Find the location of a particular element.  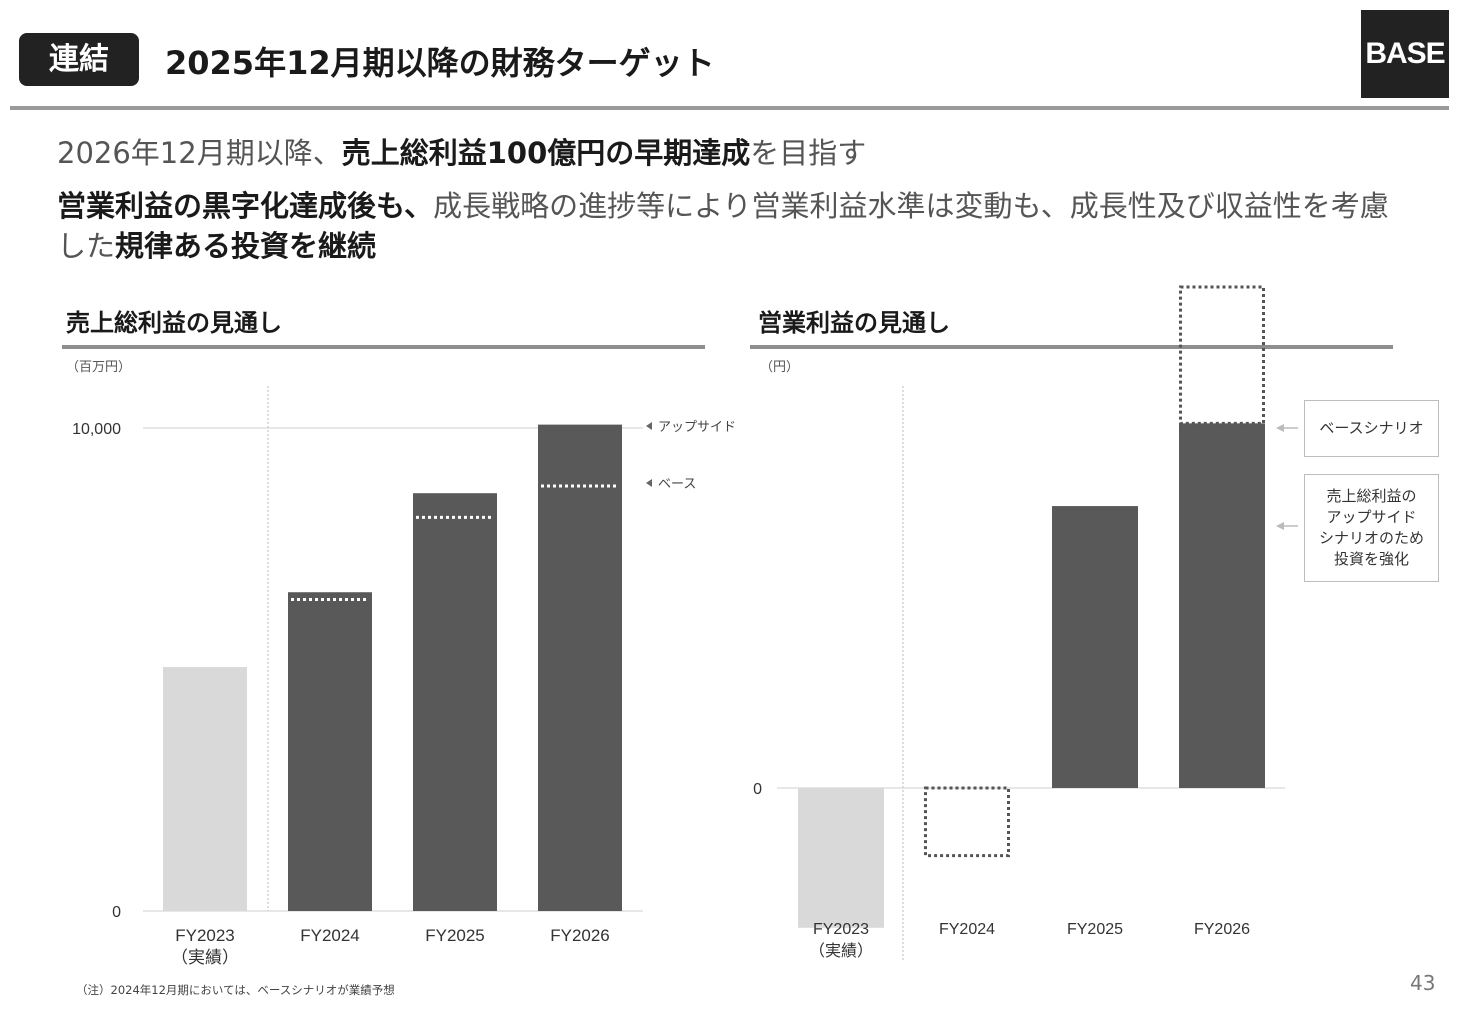

left-unit: （百万円） is located at coordinates (99, 367).